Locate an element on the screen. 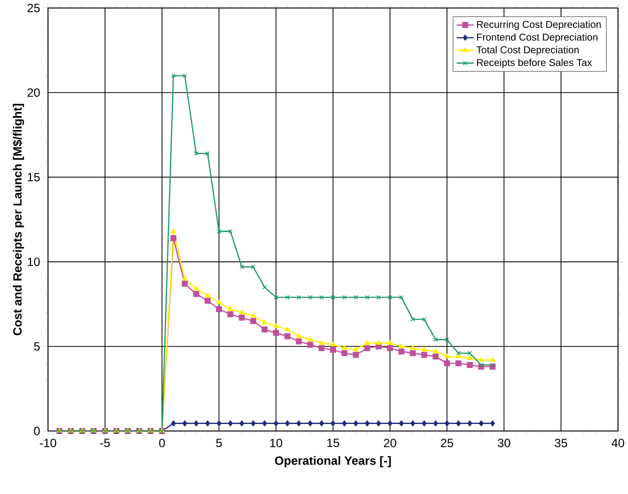  legend-label: Recurring Cost Depreciation is located at coordinates (539, 25).